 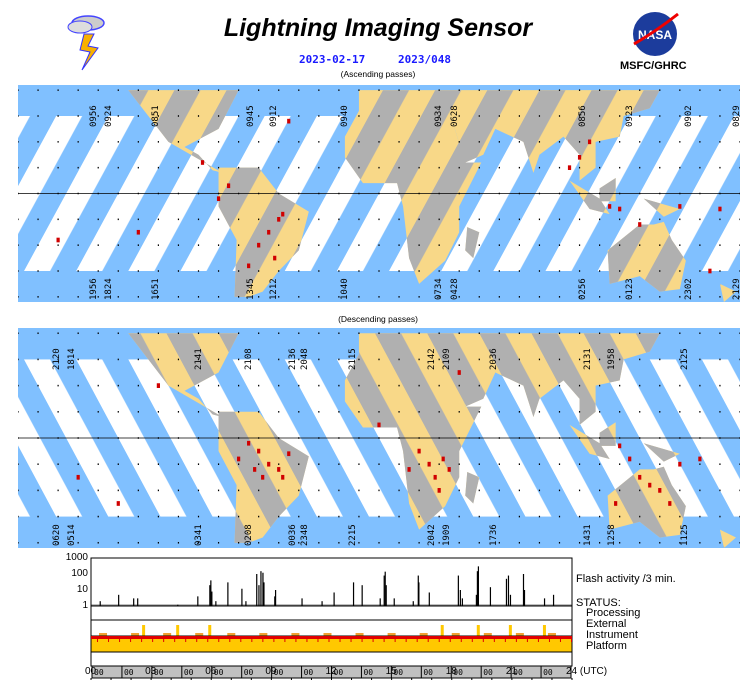 I want to click on page-title: Lightning Imaging Sensor, so click(x=378, y=28).